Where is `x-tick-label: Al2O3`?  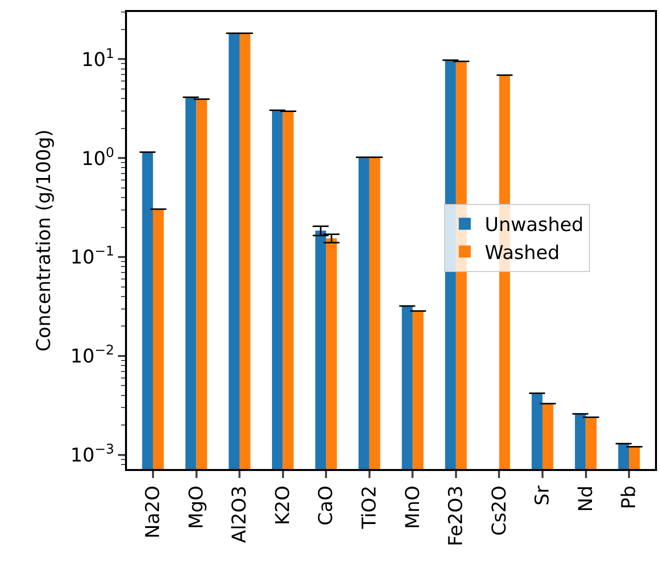
x-tick-label: Al2O3 is located at coordinates (239, 515).